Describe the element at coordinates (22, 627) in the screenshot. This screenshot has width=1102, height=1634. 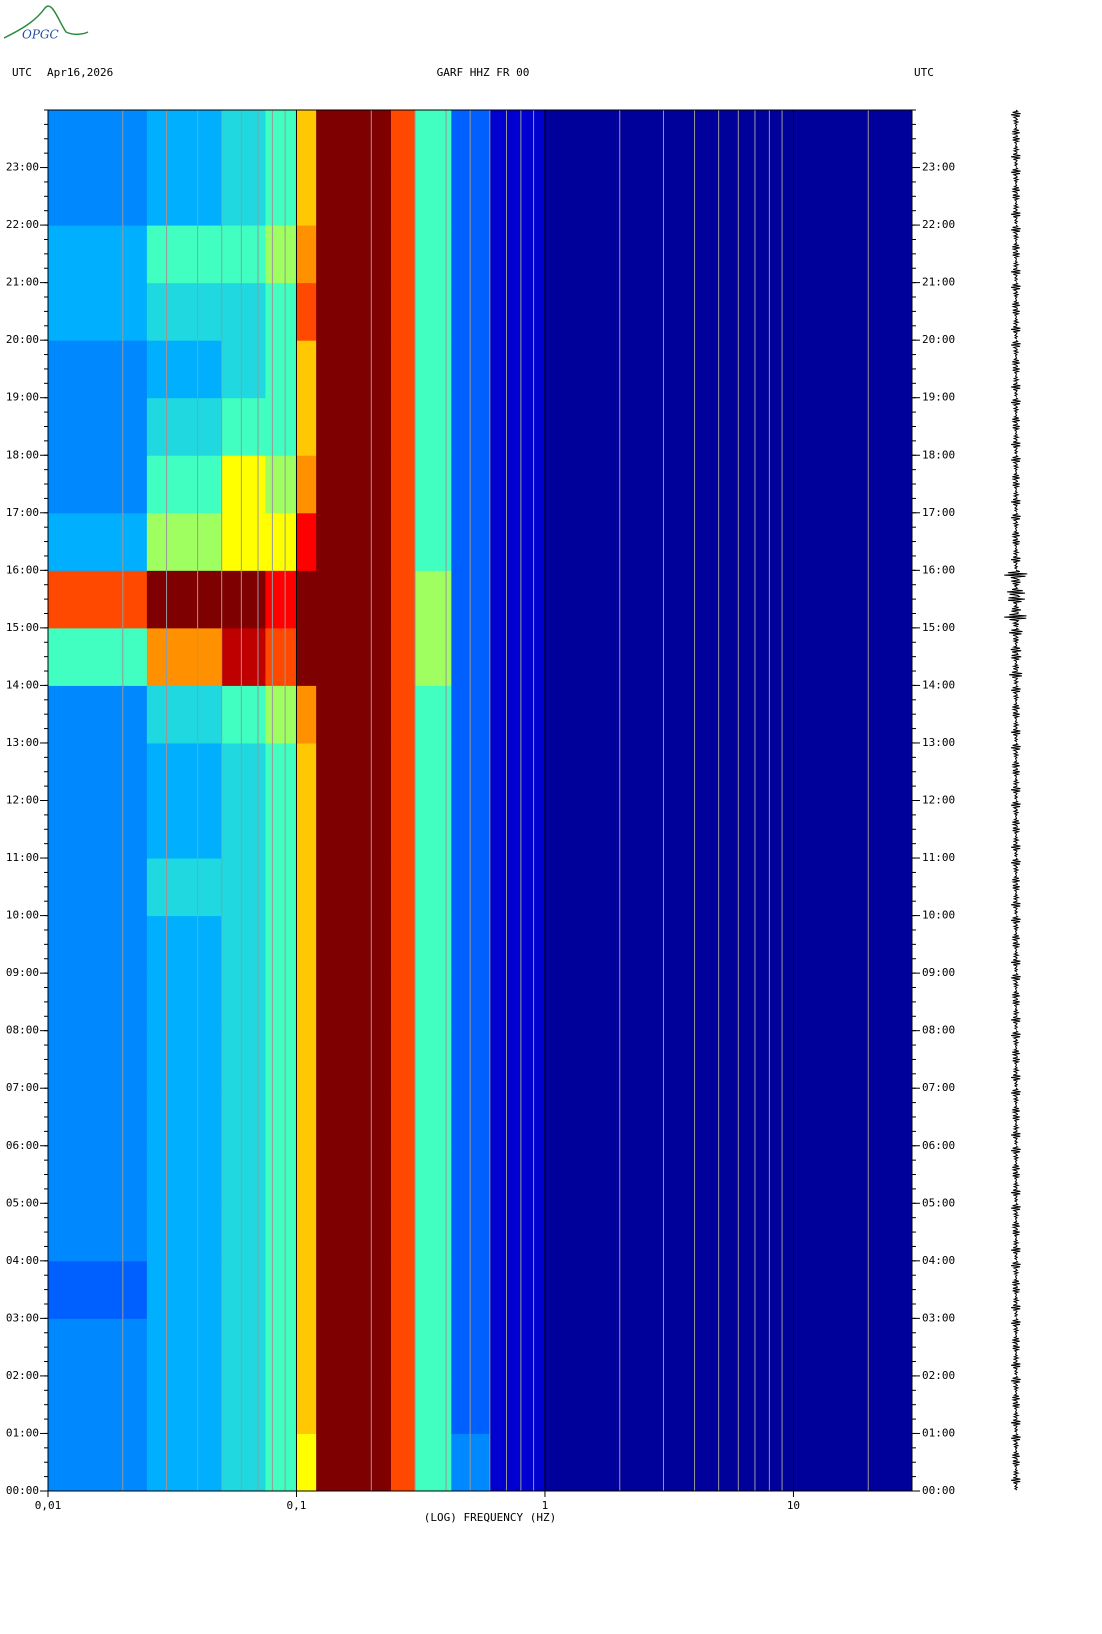
I see `y-tick-label: 15:00` at that location.